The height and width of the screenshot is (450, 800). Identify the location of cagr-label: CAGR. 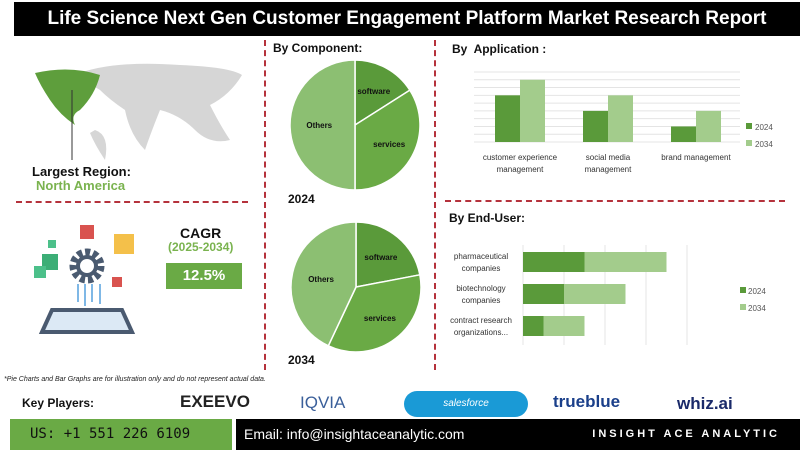
(201, 233).